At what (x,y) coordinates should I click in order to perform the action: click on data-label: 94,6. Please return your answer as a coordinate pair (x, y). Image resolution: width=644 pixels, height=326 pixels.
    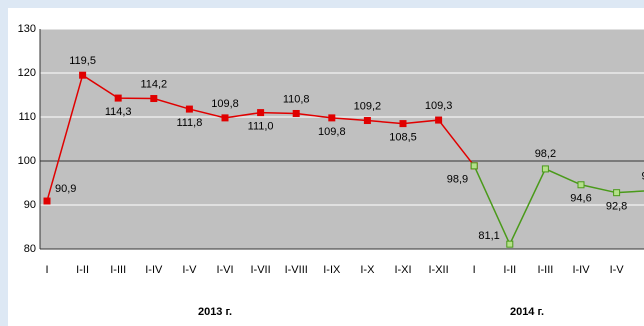
    Looking at the image, I should click on (580, 199).